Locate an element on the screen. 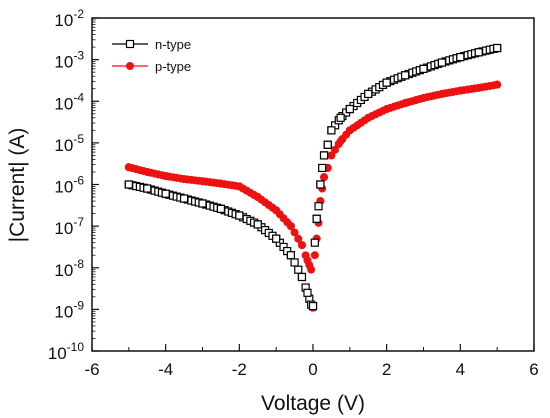 The width and height of the screenshot is (550, 418). legend-label: p-type is located at coordinates (173, 66).